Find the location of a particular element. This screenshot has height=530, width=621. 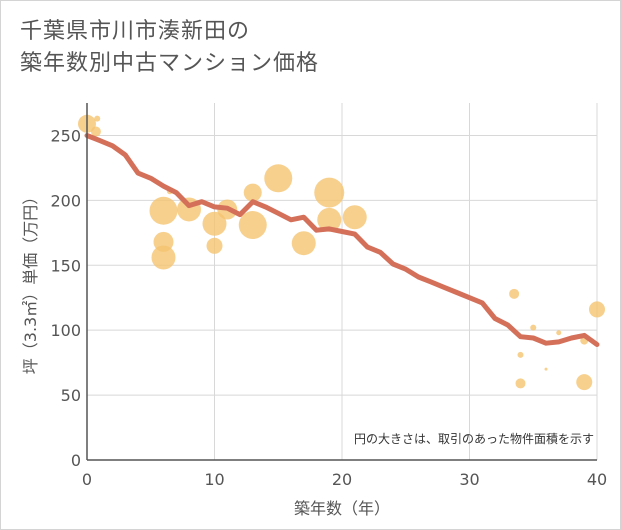

chart-title: 千葉県市川市湊新田の 築年数別中古マンション価格 is located at coordinates (169, 48).